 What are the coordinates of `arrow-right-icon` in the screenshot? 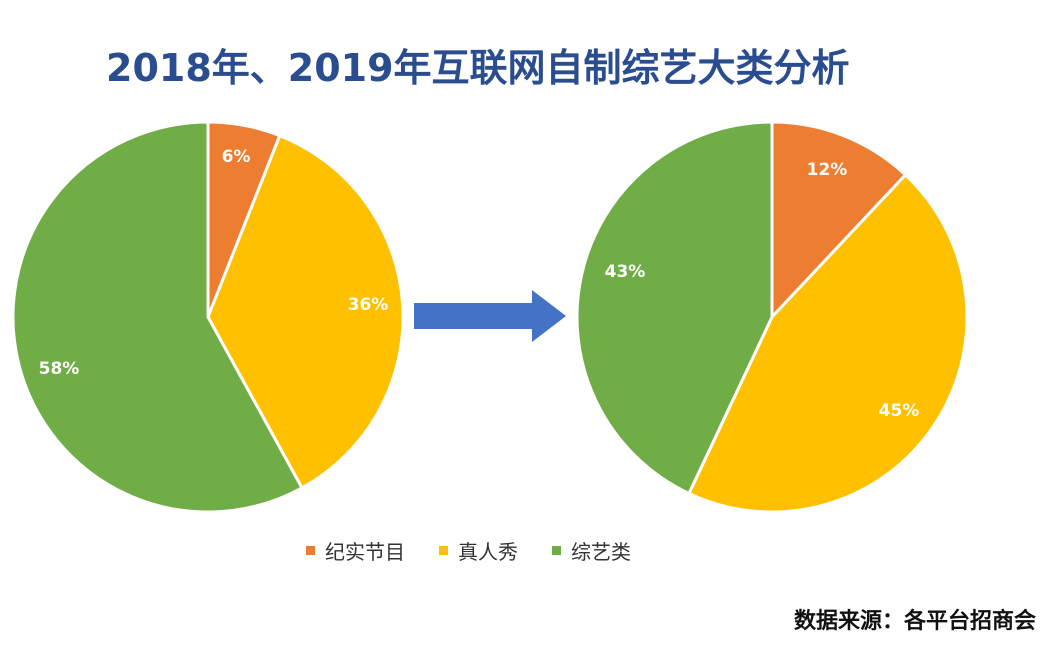 It's located at (490, 316).